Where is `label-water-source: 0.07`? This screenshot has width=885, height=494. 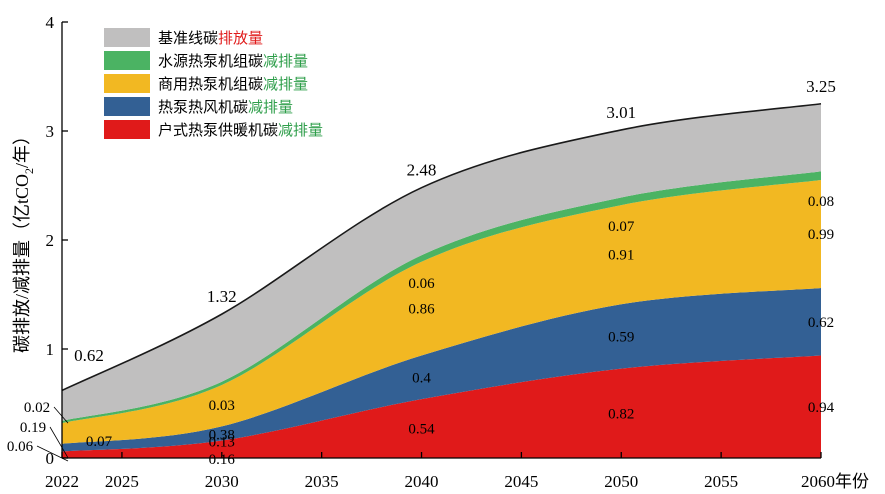 label-water-source: 0.07 is located at coordinates (621, 227).